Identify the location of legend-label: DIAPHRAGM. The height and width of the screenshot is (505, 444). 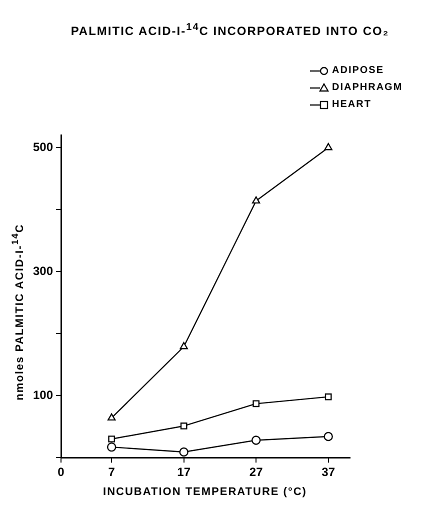
(367, 87).